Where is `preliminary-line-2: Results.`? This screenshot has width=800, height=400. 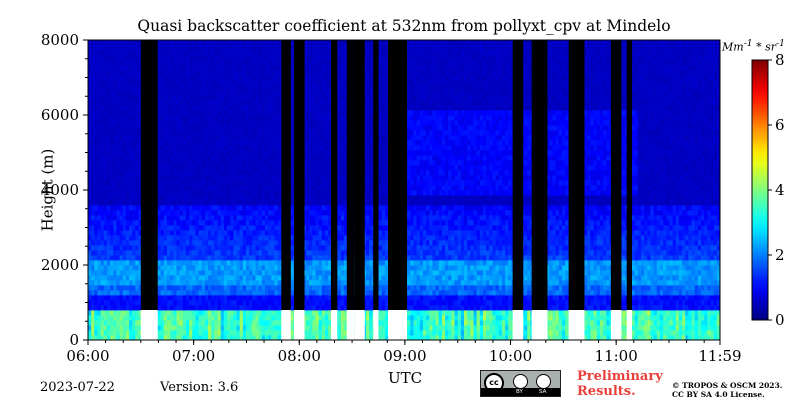 preliminary-line-2: Results. is located at coordinates (606, 391).